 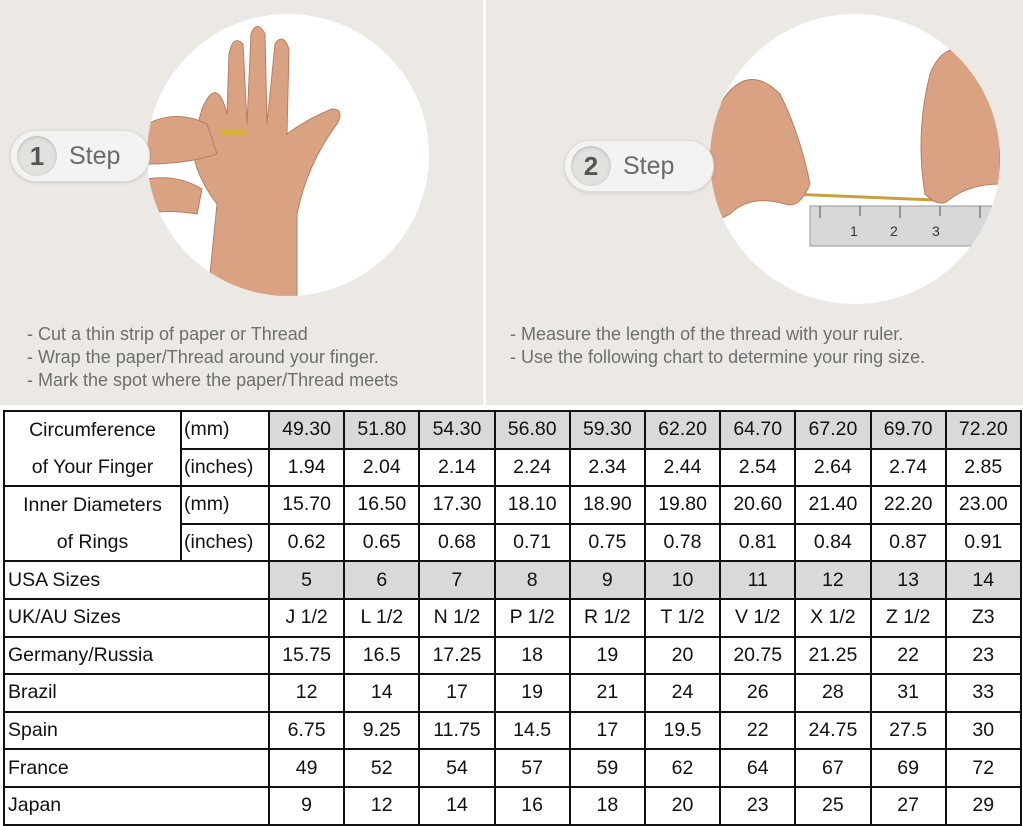 What do you see at coordinates (532, 580) in the screenshot?
I see `table-cell: 8` at bounding box center [532, 580].